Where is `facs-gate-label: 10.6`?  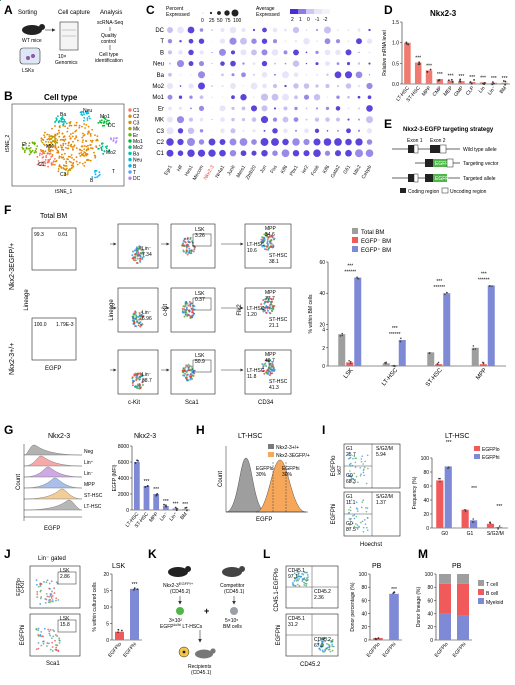
facs-gate-label: 10.6 is located at coordinates (252, 251).